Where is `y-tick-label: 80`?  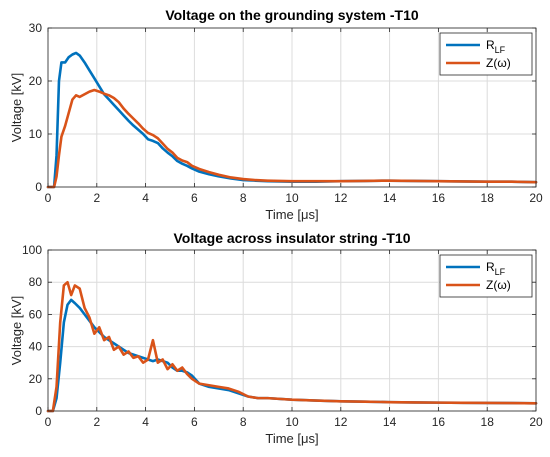 y-tick-label: 80 is located at coordinates (36, 282).